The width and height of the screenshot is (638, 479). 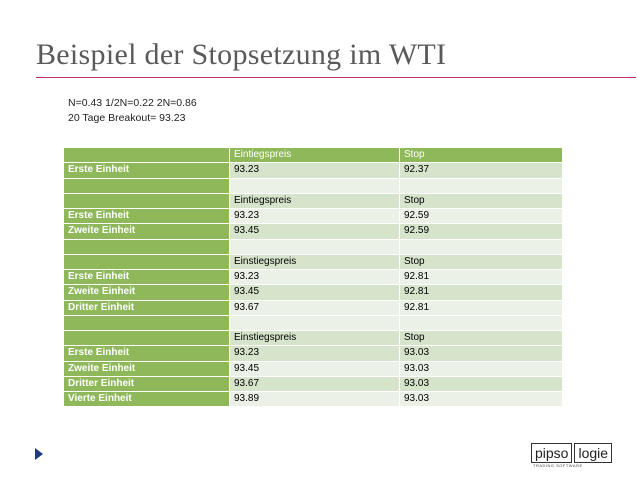 I want to click on logo-part-2: logie, so click(x=593, y=453).